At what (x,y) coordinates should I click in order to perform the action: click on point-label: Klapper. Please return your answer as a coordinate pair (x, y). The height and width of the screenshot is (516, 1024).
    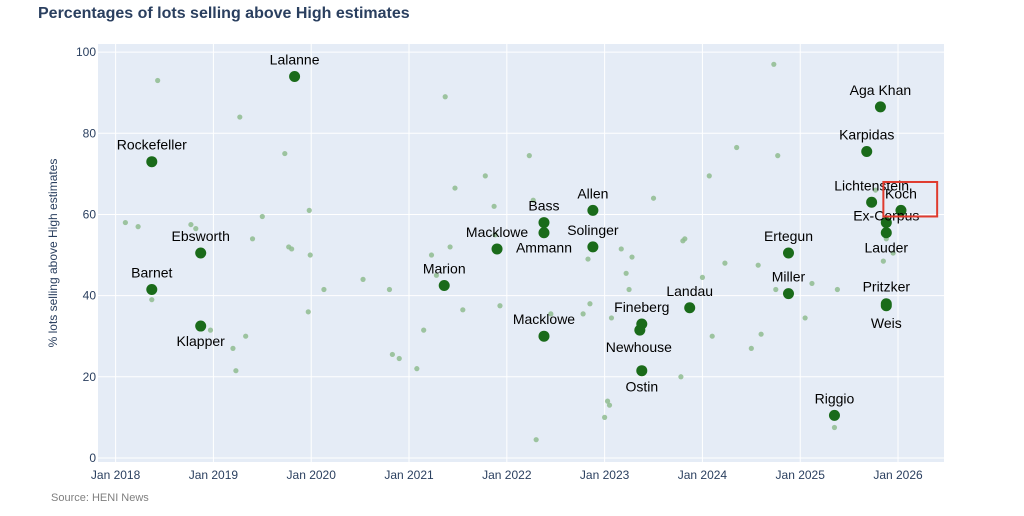
    Looking at the image, I should click on (201, 341).